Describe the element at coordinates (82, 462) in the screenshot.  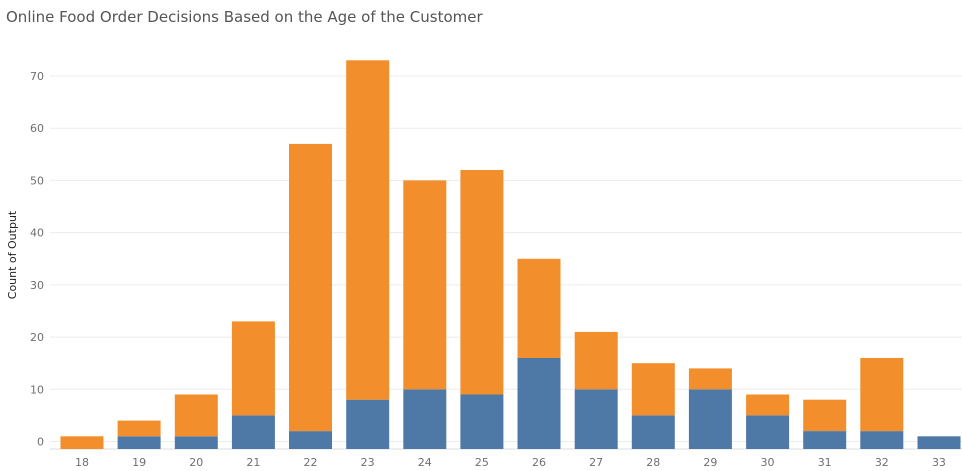
I see `x-tick-label: 18` at that location.